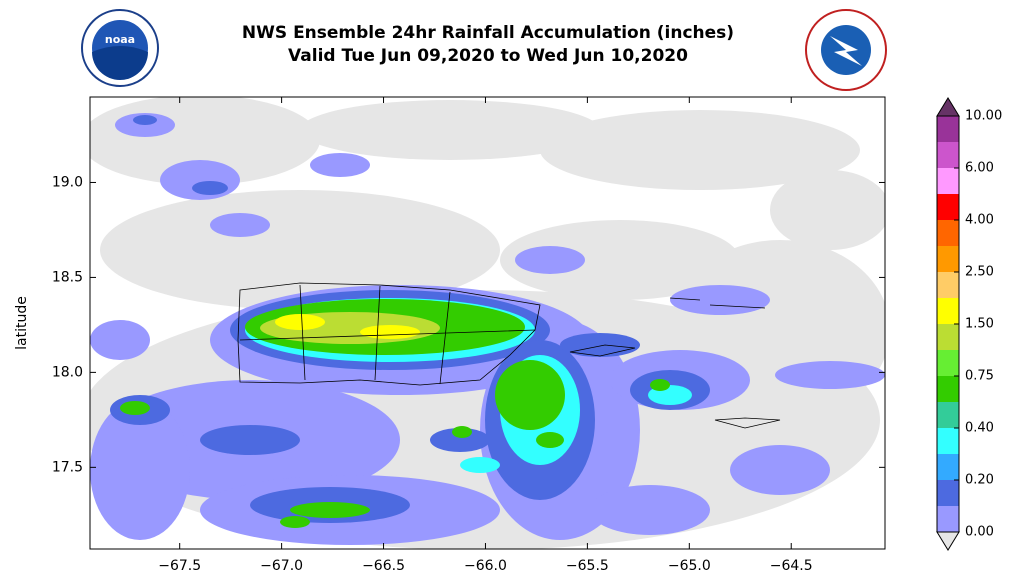 The width and height of the screenshot is (1024, 575). Describe the element at coordinates (120, 39) in the screenshot. I see `logo-text: noaa` at that location.